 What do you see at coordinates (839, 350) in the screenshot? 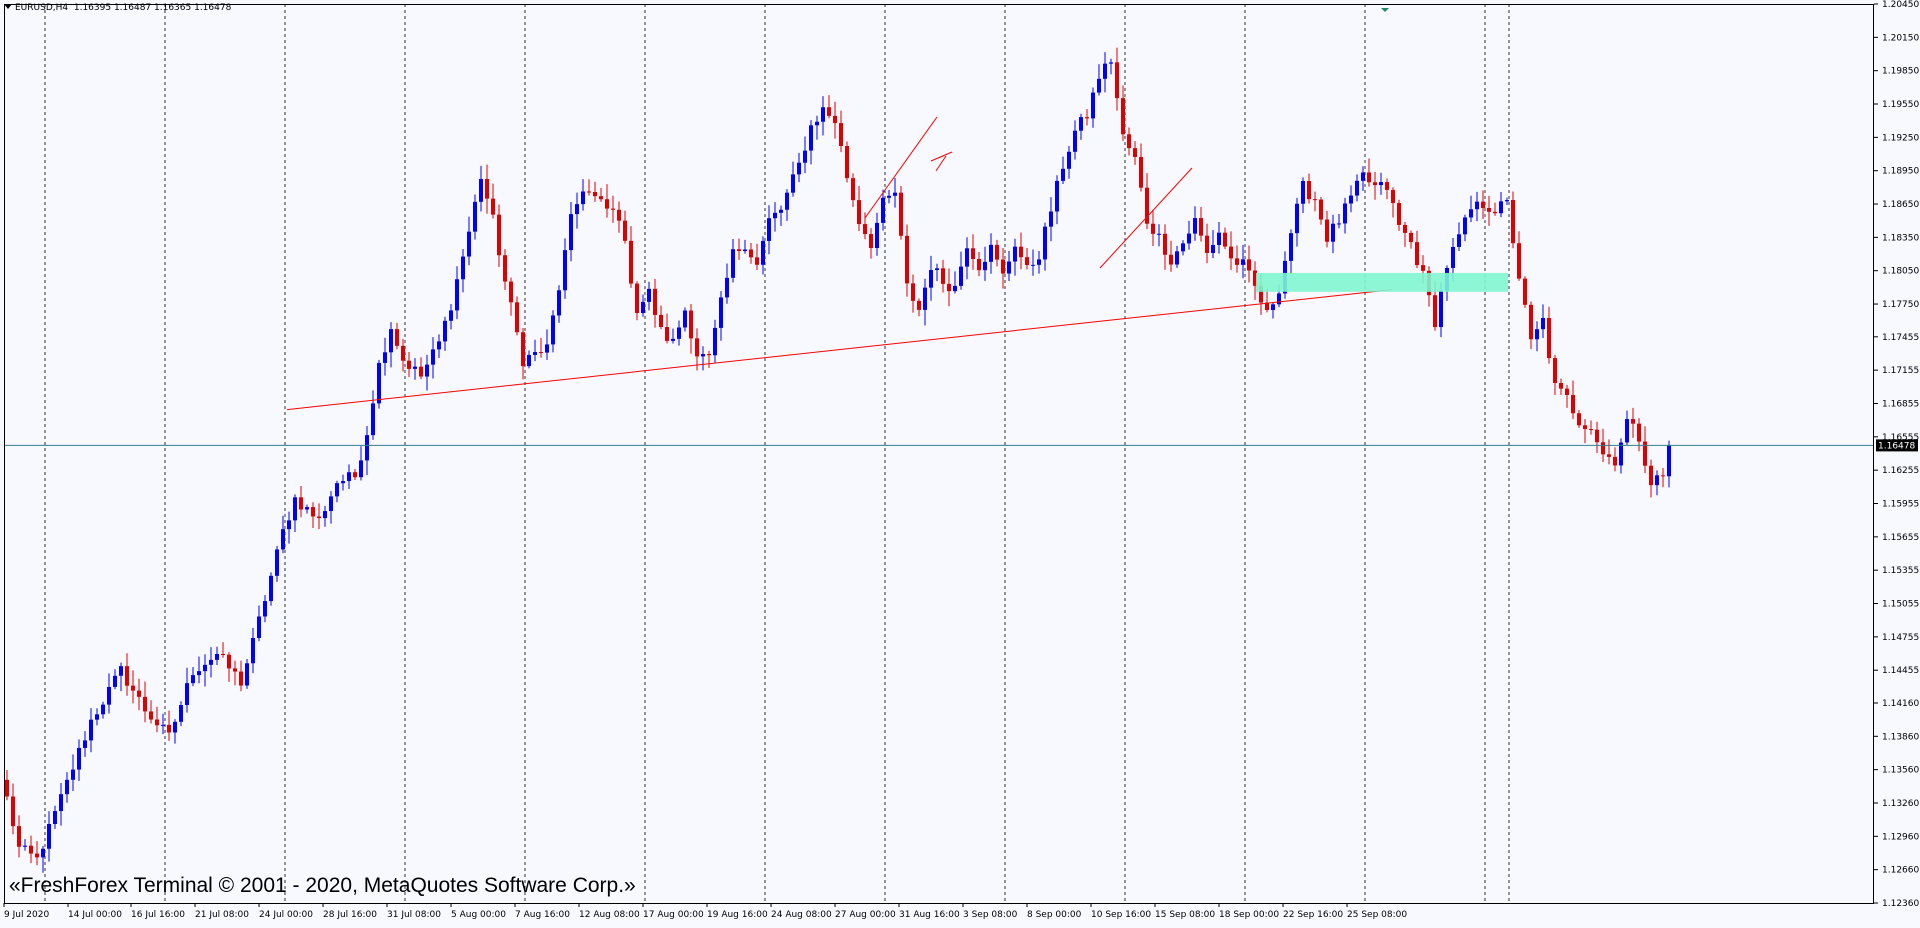
I see `neckline-trendline` at bounding box center [839, 350].